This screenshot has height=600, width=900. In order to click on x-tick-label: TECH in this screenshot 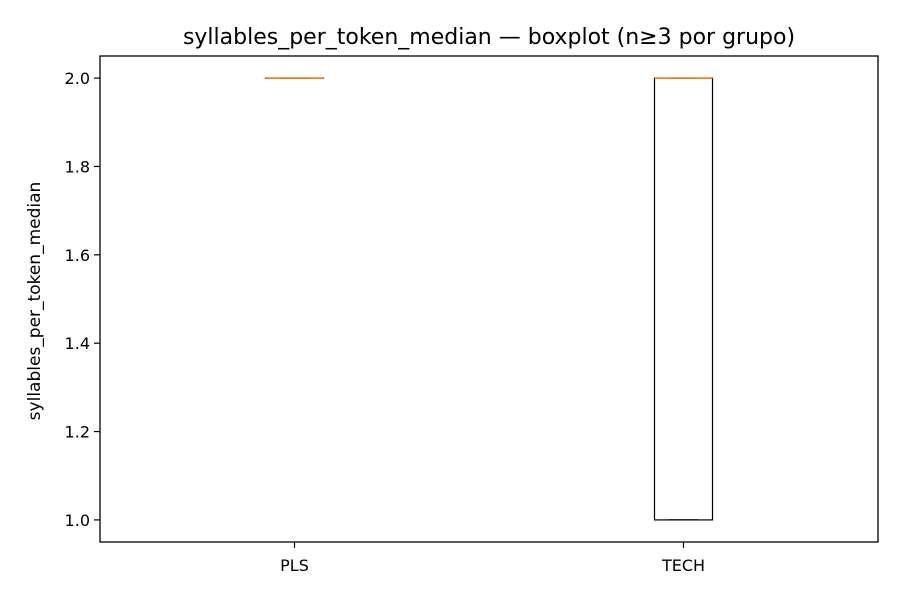, I will do `click(683, 565)`.